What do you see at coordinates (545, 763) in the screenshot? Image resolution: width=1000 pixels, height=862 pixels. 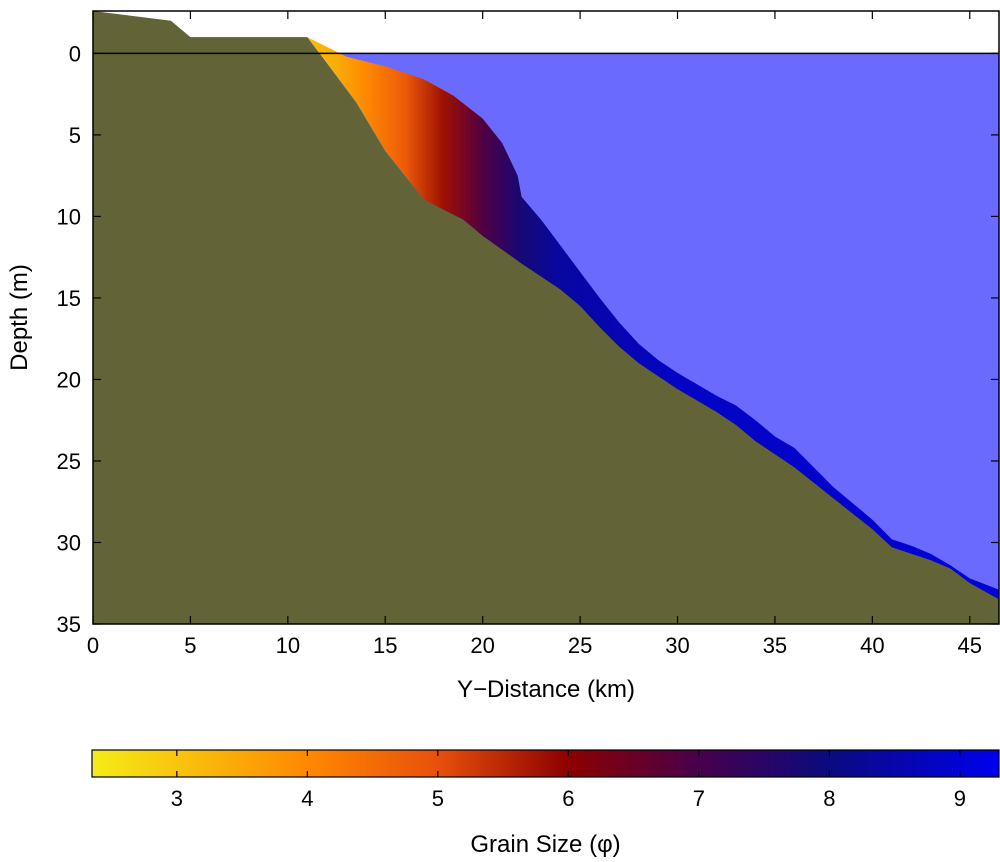 I see `colorbar-gradient` at bounding box center [545, 763].